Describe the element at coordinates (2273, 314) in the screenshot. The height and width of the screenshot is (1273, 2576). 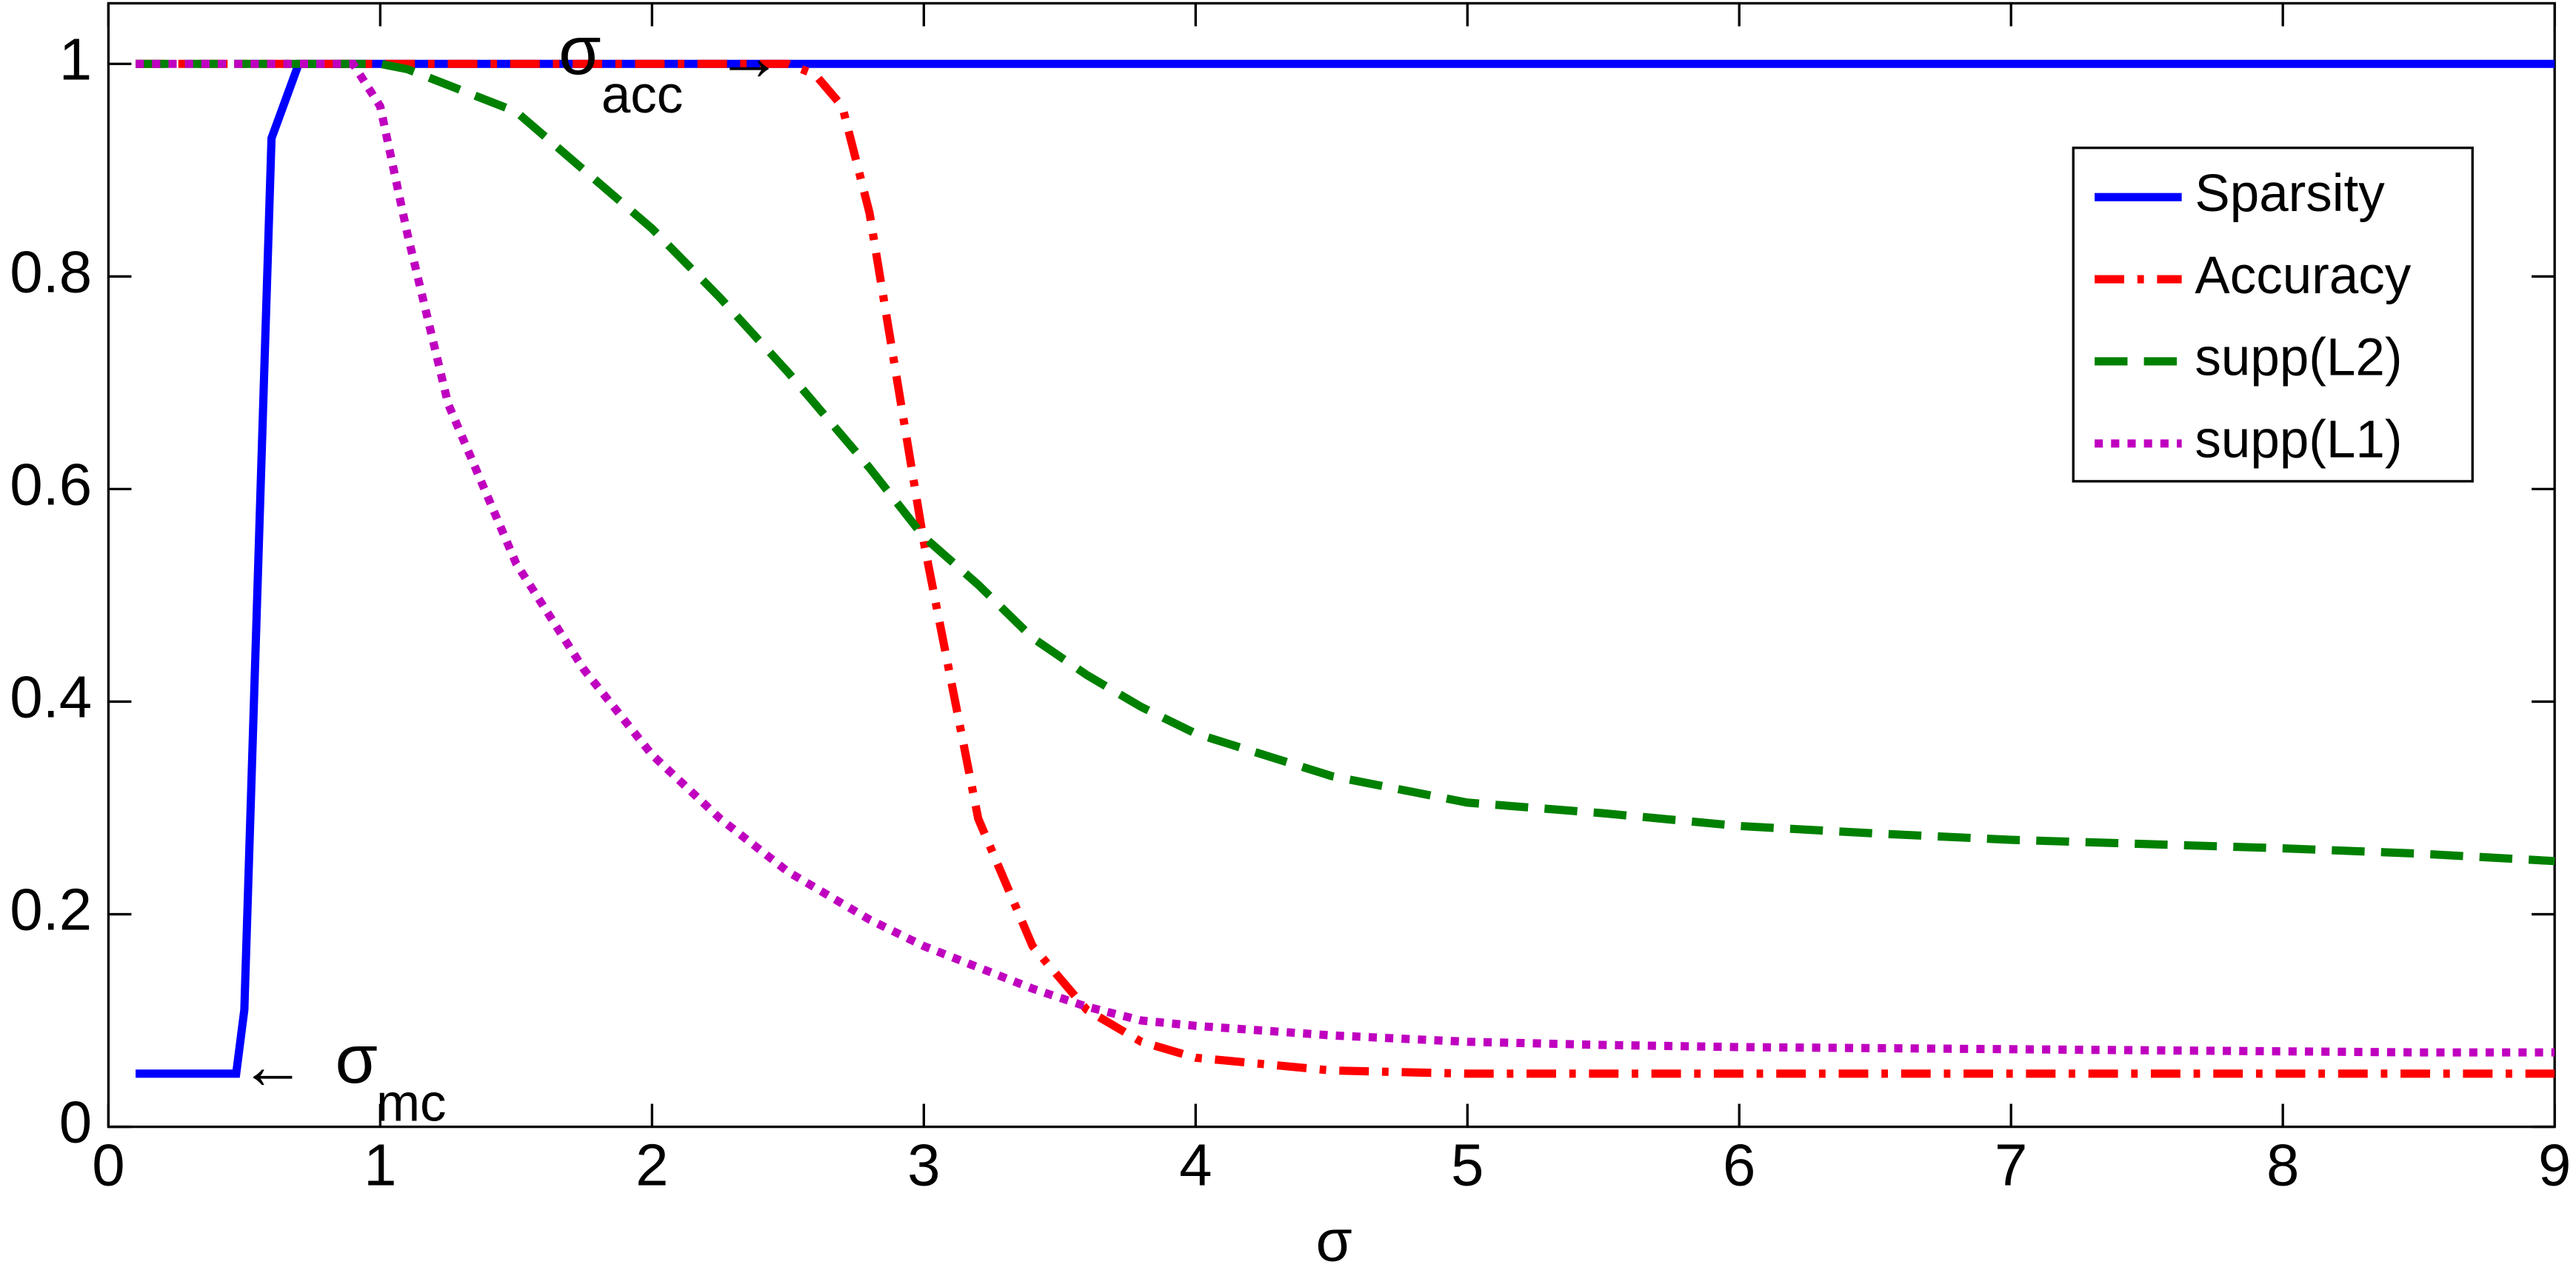
I see `legend-box` at that location.